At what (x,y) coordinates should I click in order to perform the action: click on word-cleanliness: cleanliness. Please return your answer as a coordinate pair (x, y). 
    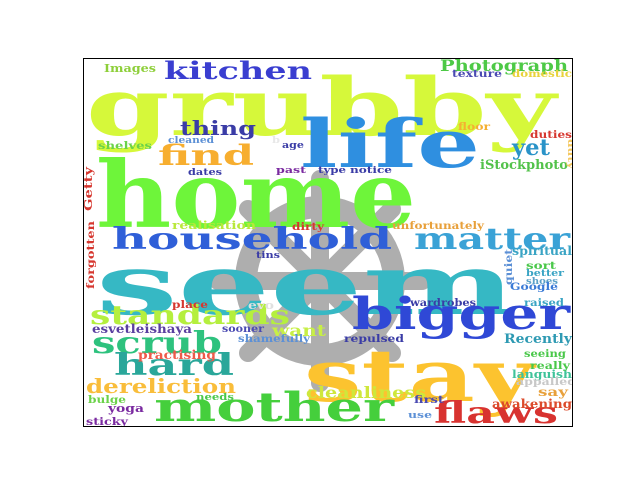
    Looking at the image, I should click on (366, 392).